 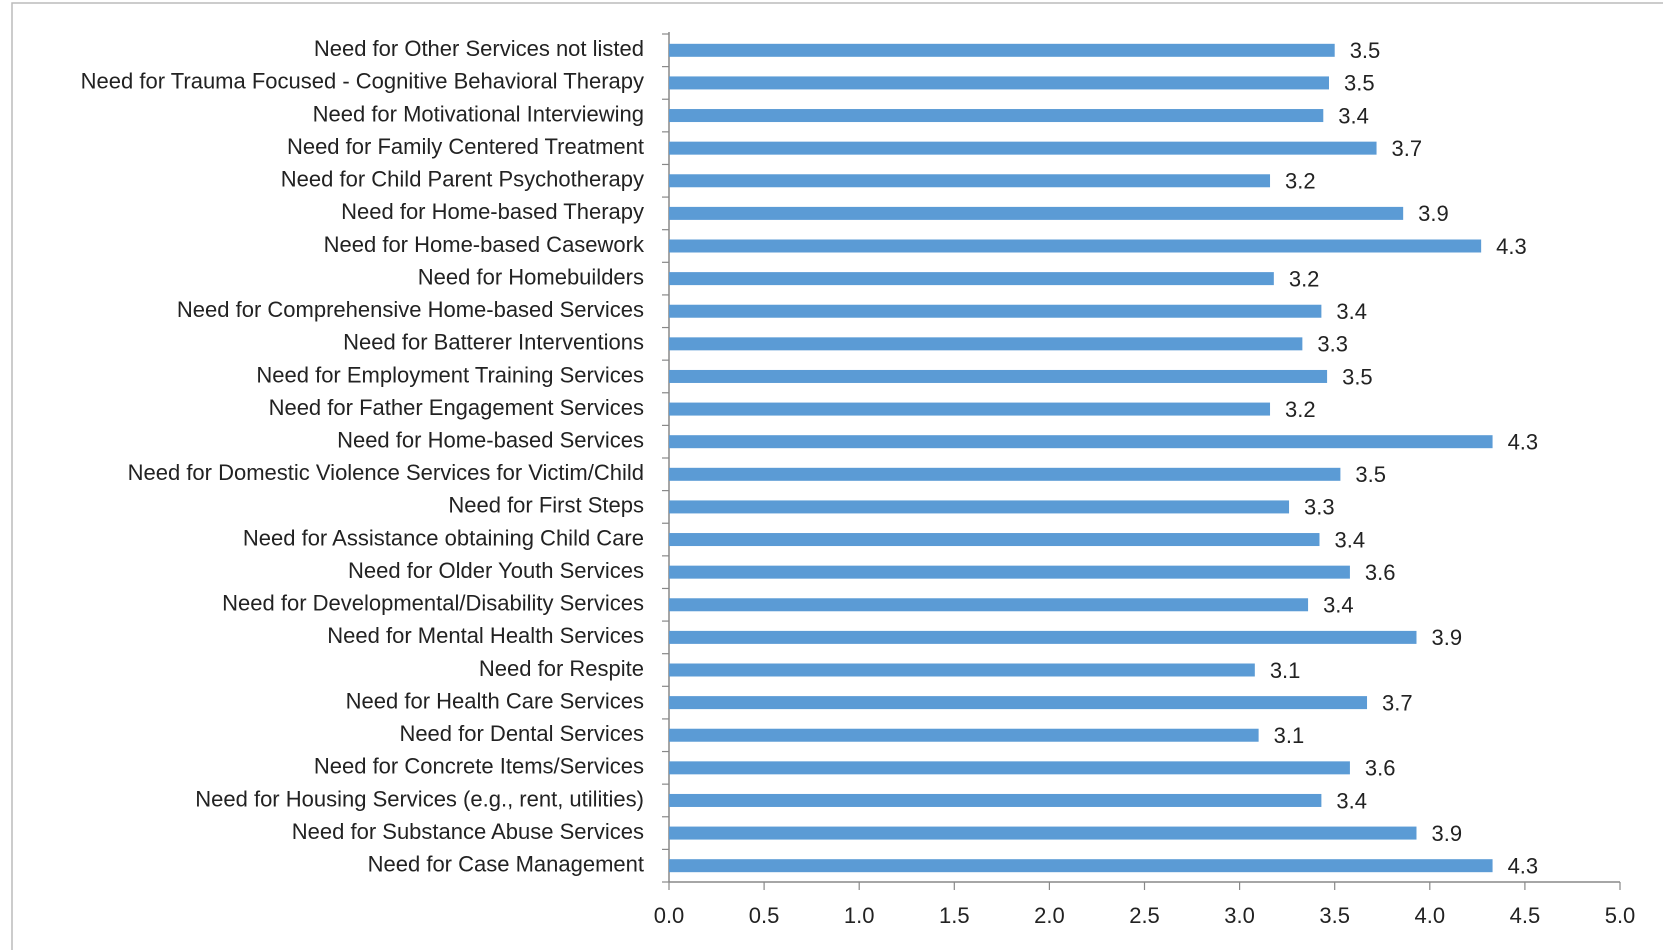 What do you see at coordinates (954, 915) in the screenshot?
I see `x-tick-label: 1.5` at bounding box center [954, 915].